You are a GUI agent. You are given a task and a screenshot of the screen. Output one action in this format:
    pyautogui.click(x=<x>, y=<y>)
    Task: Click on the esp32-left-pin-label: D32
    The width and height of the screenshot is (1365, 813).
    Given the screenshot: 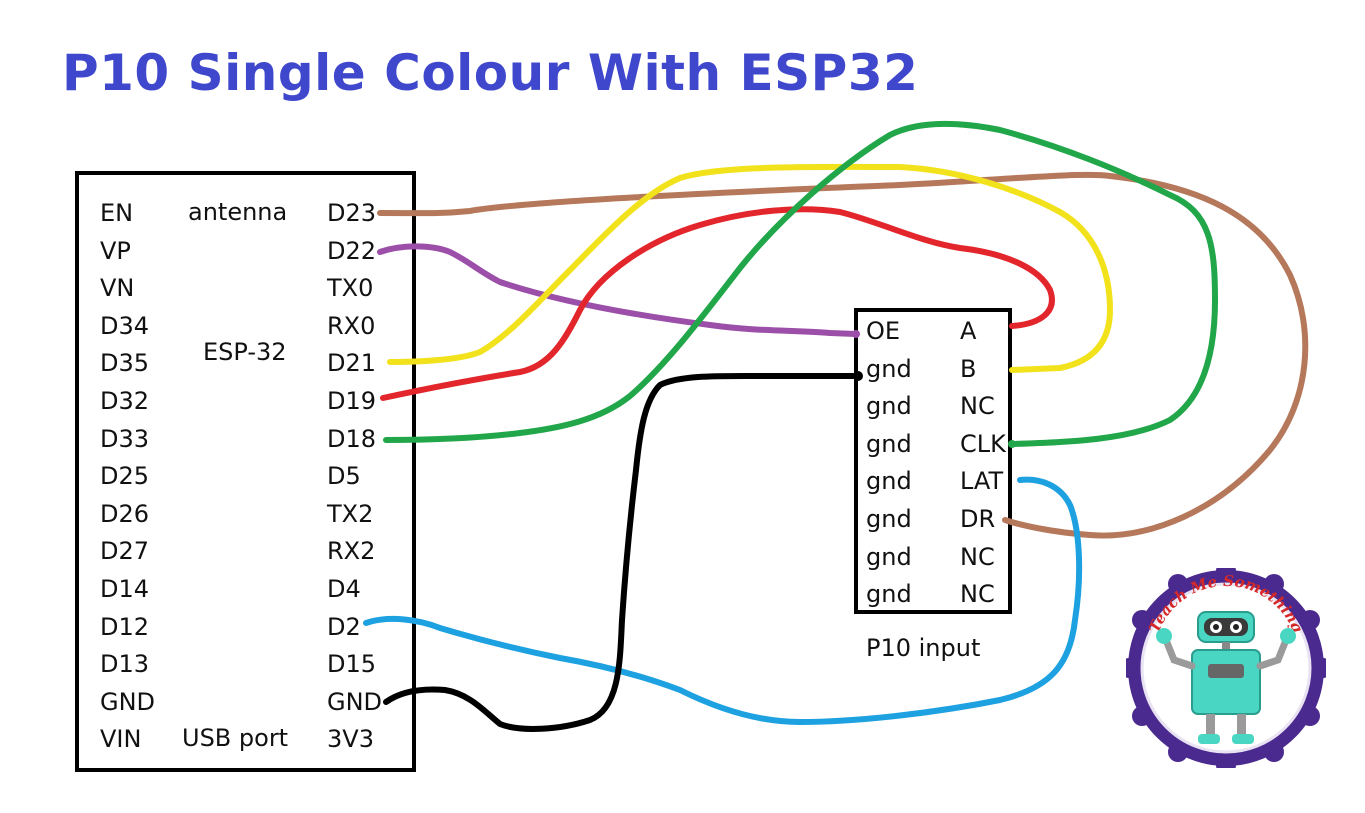 What is the action you would take?
    pyautogui.click(x=125, y=401)
    